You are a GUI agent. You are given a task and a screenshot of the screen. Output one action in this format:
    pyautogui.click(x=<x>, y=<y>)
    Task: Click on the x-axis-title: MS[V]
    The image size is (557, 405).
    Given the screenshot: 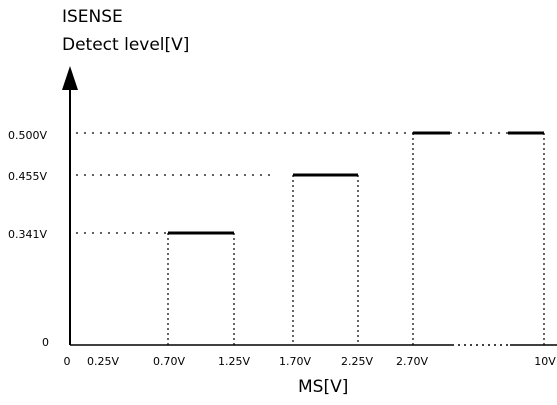 What is the action you would take?
    pyautogui.click(x=323, y=387)
    